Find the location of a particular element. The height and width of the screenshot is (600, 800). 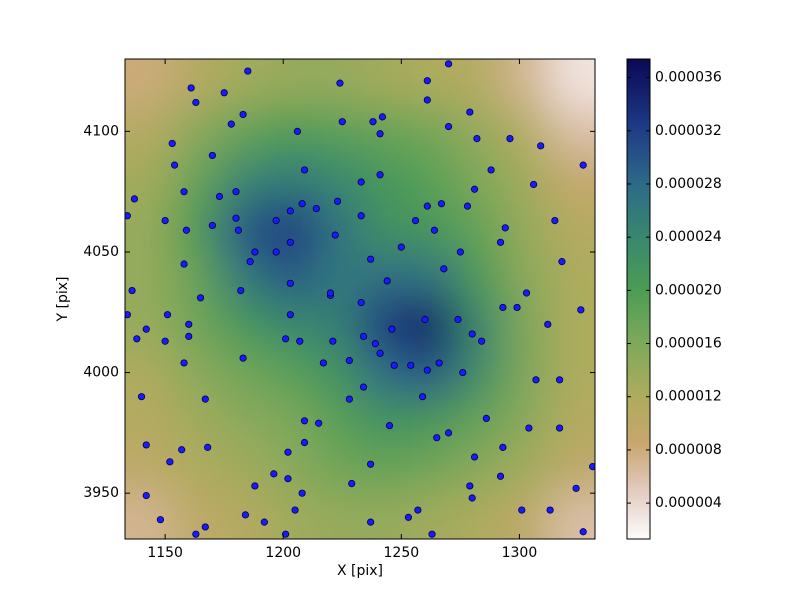

colorbar-tick-label: 0.000004 is located at coordinates (688, 503).